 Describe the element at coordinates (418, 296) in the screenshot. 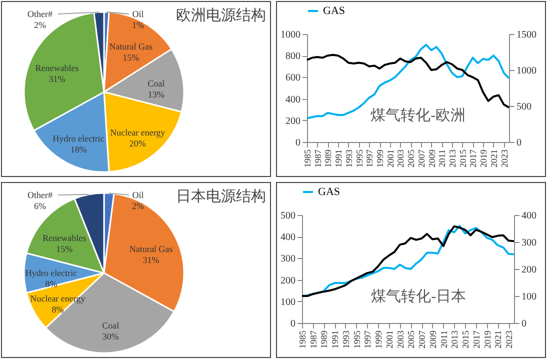

I see `annotation: 煤气转化-日本` at that location.